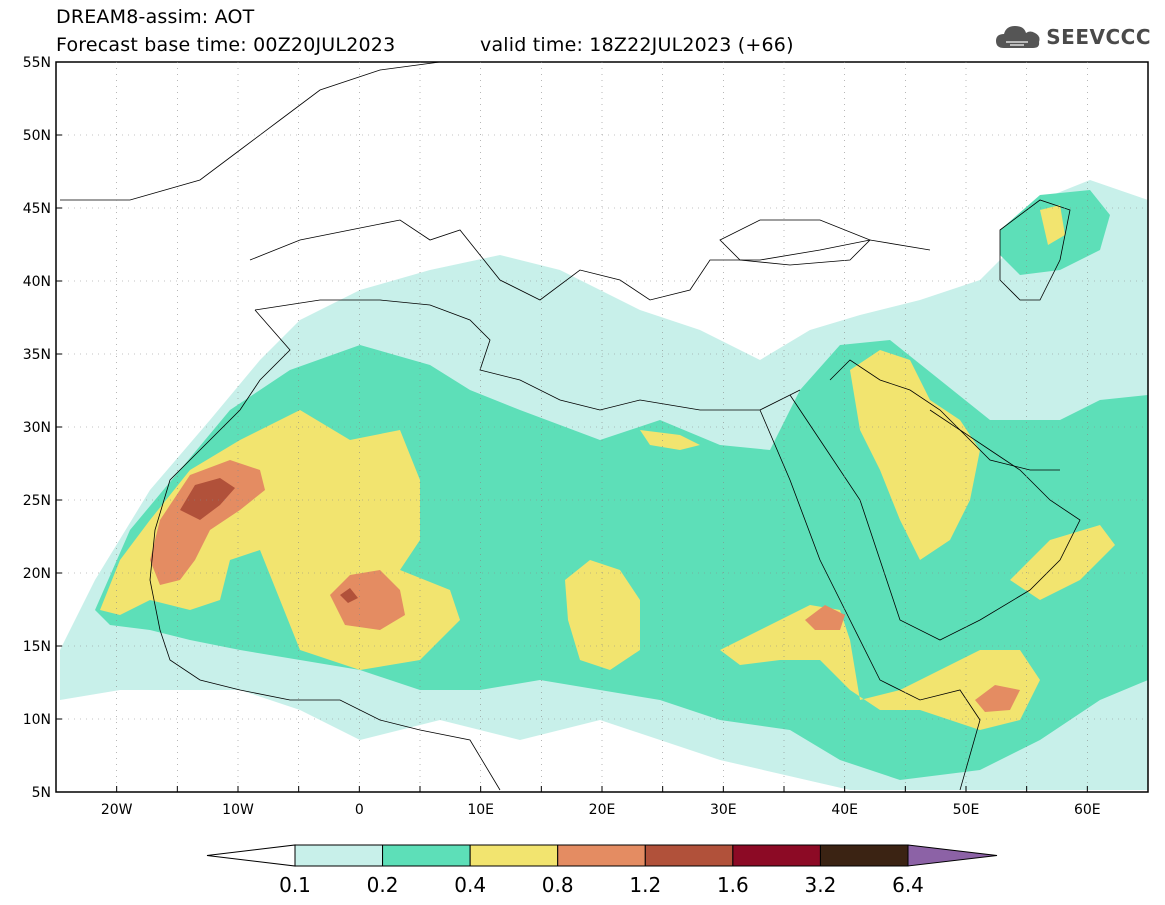  Describe the element at coordinates (825, 617) in the screenshot. I see `aot-contour-0.8-eritrea` at that location.